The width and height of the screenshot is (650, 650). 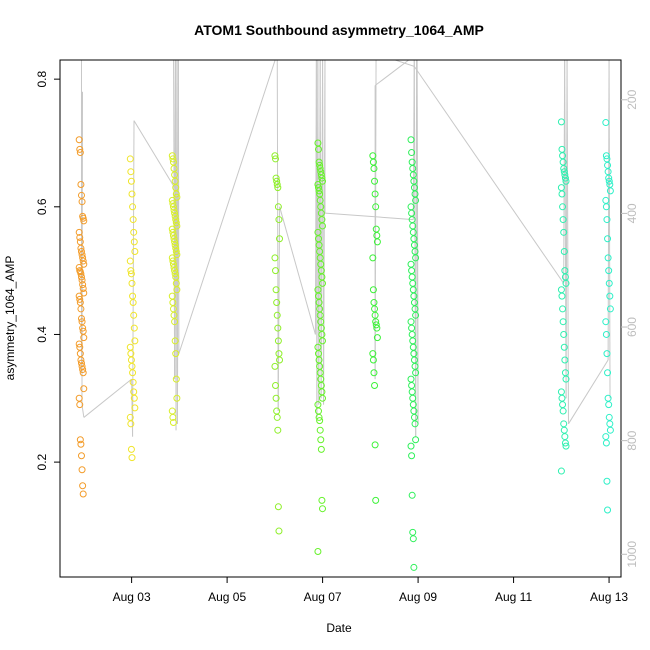 What do you see at coordinates (339, 628) in the screenshot?
I see `x-axis-label: Date` at bounding box center [339, 628].